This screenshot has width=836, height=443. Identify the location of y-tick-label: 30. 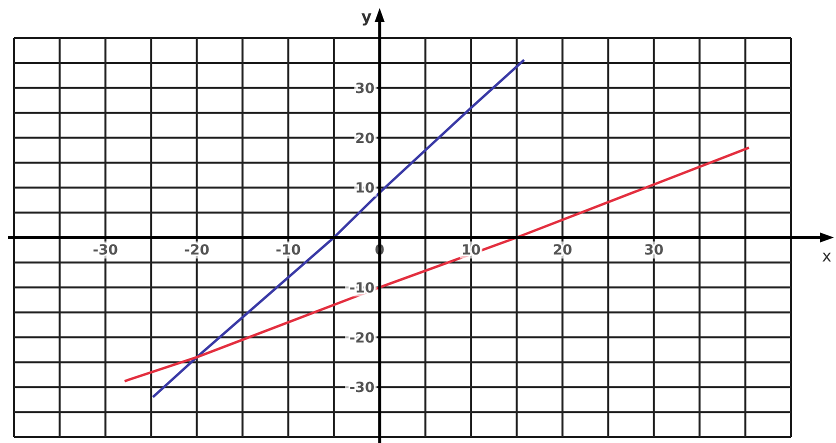
(365, 88).